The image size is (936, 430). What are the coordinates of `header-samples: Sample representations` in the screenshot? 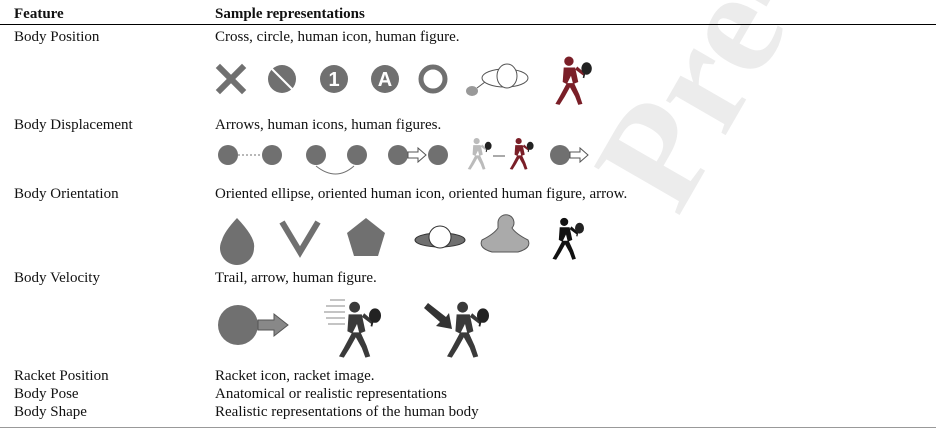 It's located at (290, 14).